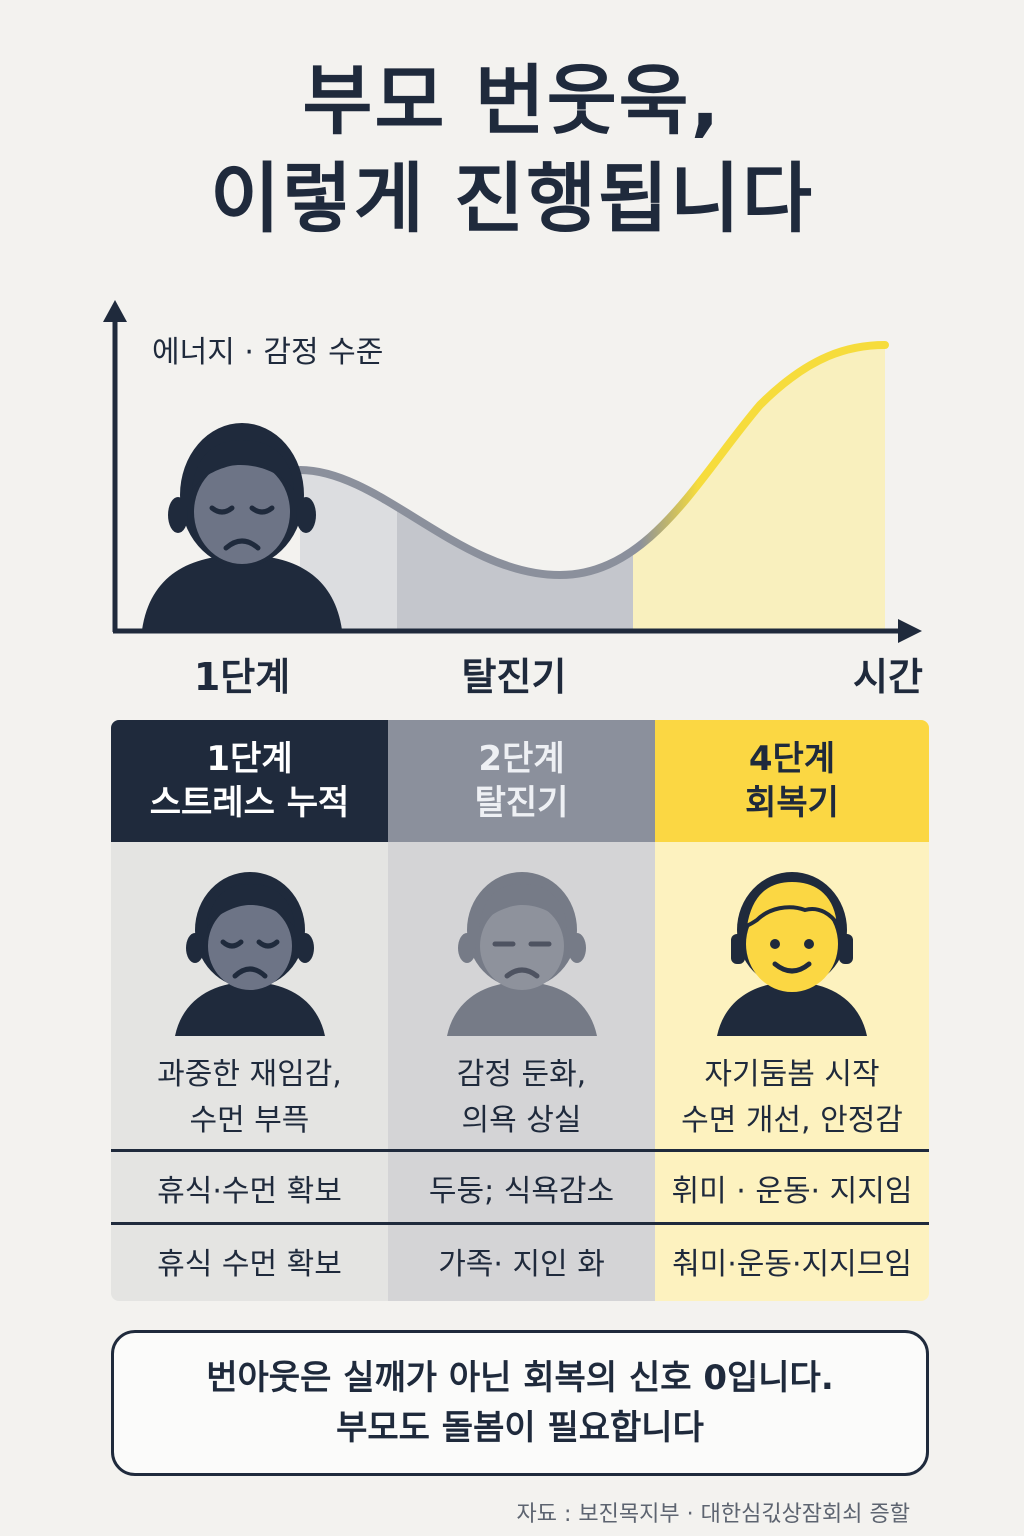 The height and width of the screenshot is (1536, 1024). Describe the element at coordinates (512, 198) in the screenshot. I see `title-line-2: 이렇게 진행됩니다` at that location.